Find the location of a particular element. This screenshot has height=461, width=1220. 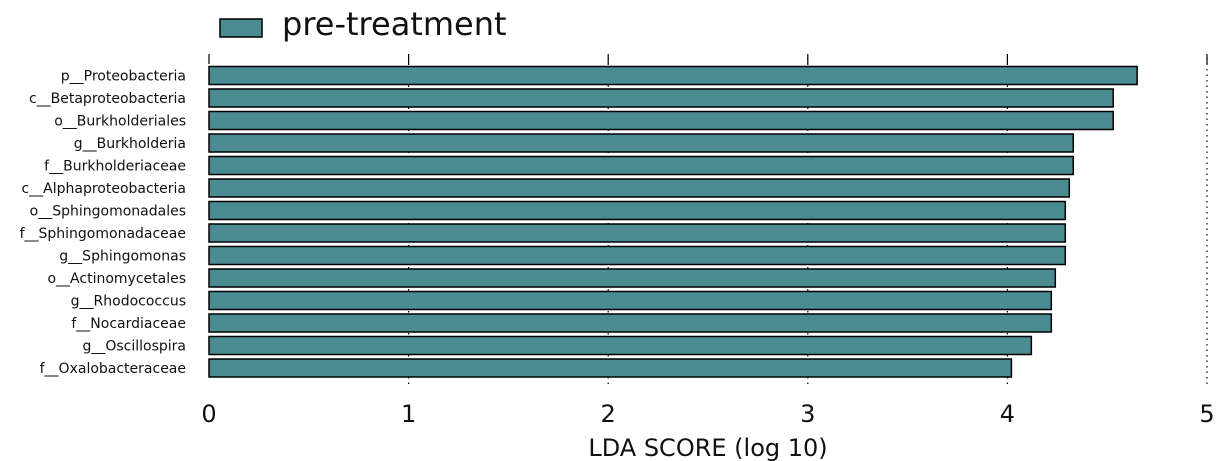

category-label: g__Burkholderia is located at coordinates (130, 144).